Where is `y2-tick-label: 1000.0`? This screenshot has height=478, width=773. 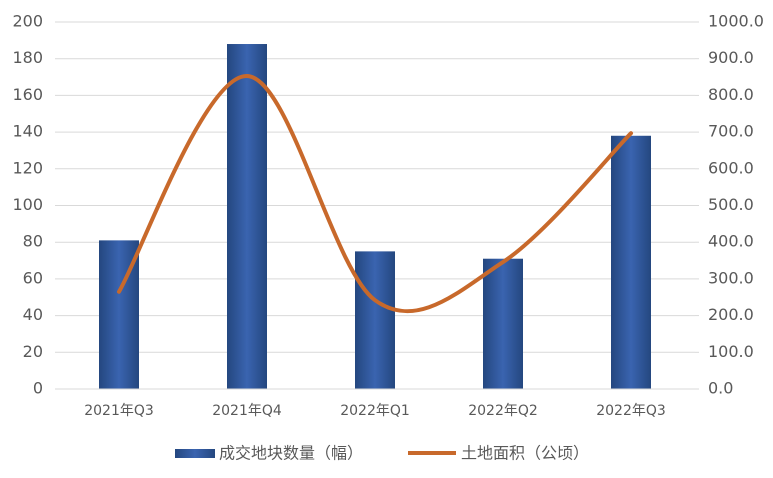 y2-tick-label: 1000.0 is located at coordinates (736, 21).